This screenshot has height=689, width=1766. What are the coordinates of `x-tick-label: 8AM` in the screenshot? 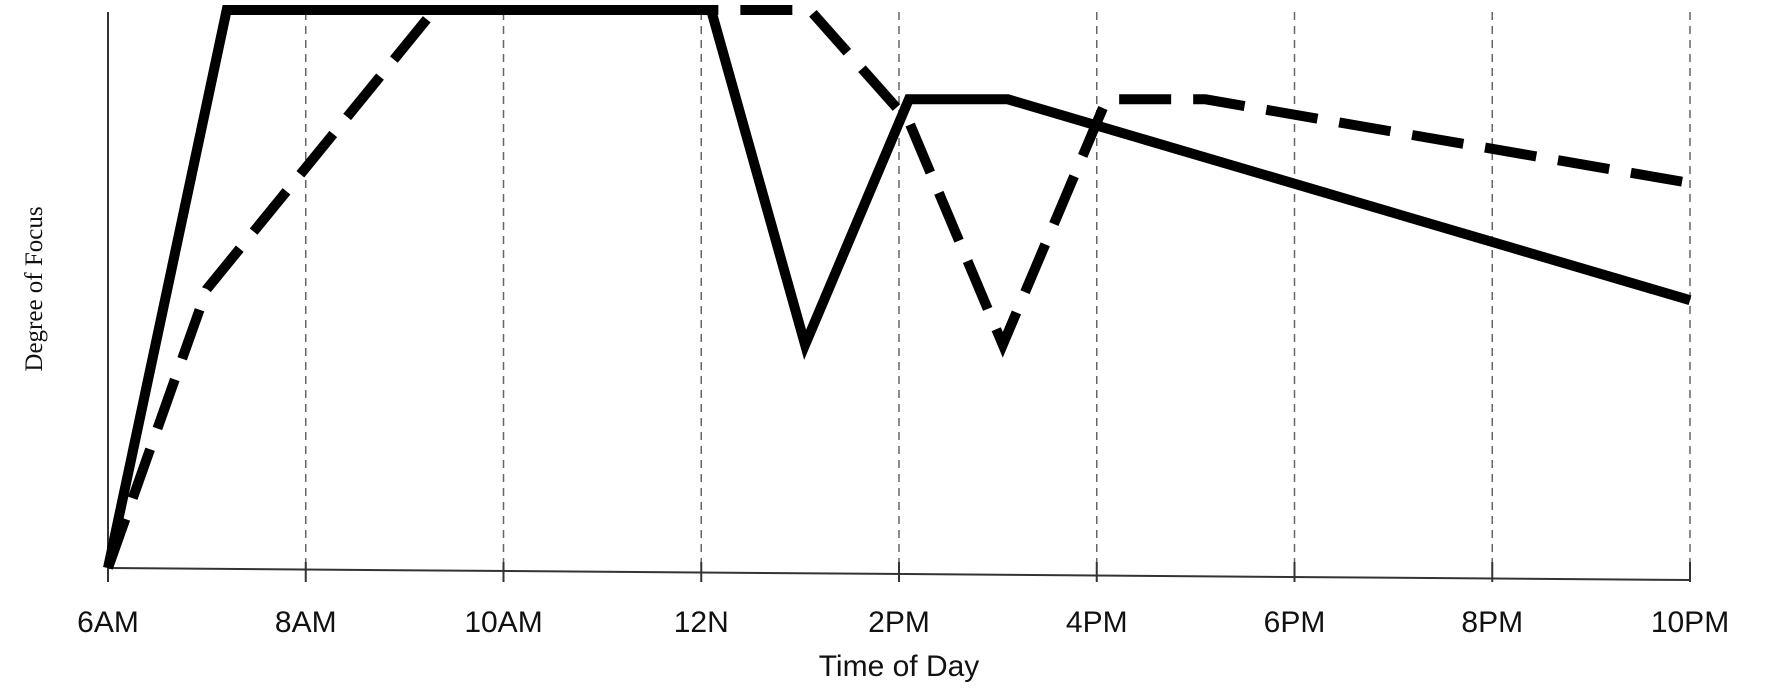 It's located at (306, 622).